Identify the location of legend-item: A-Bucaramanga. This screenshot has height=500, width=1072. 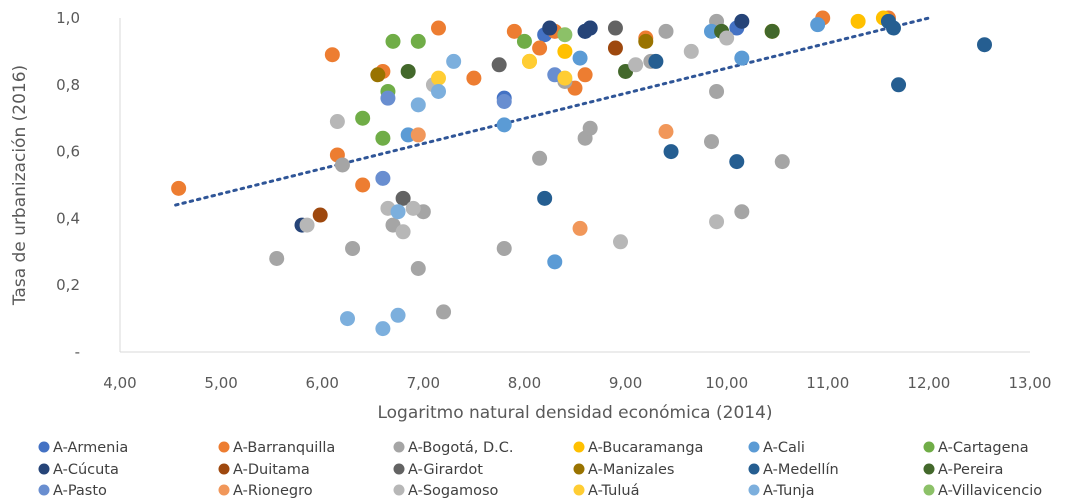
(638, 448).